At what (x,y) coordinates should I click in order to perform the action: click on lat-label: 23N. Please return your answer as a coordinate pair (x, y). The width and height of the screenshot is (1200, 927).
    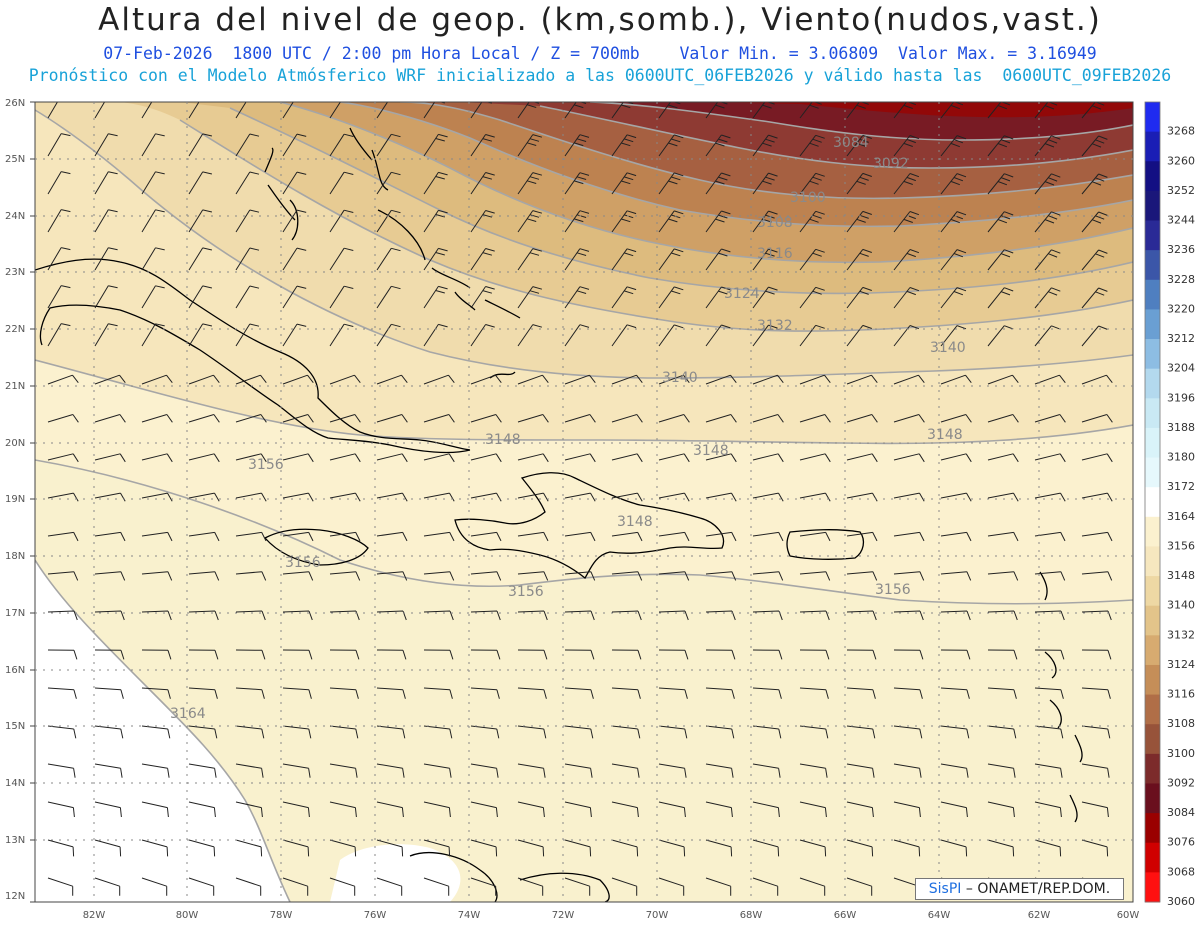
    Looking at the image, I should click on (15, 272).